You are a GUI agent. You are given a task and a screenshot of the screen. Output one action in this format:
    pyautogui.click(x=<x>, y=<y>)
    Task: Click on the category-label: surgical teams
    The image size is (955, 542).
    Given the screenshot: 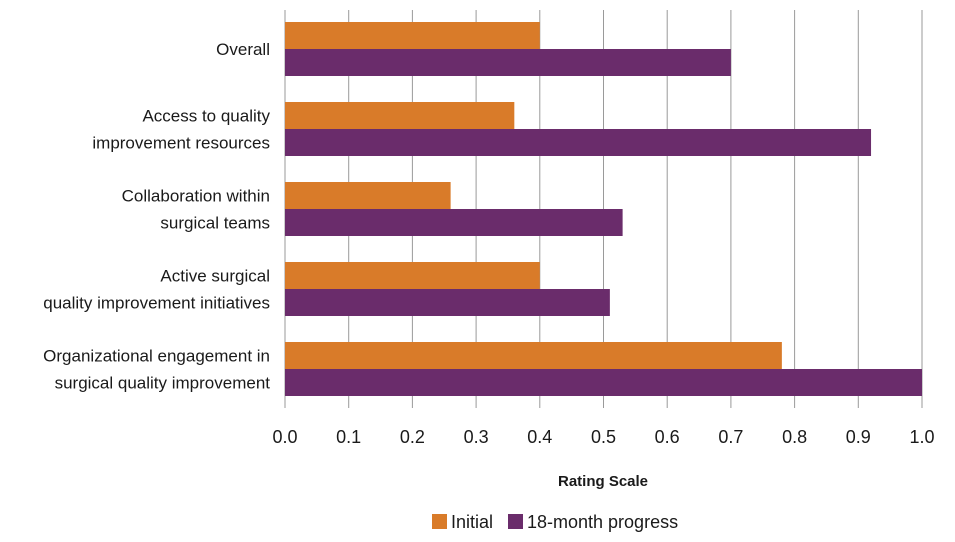 What is the action you would take?
    pyautogui.click(x=215, y=223)
    